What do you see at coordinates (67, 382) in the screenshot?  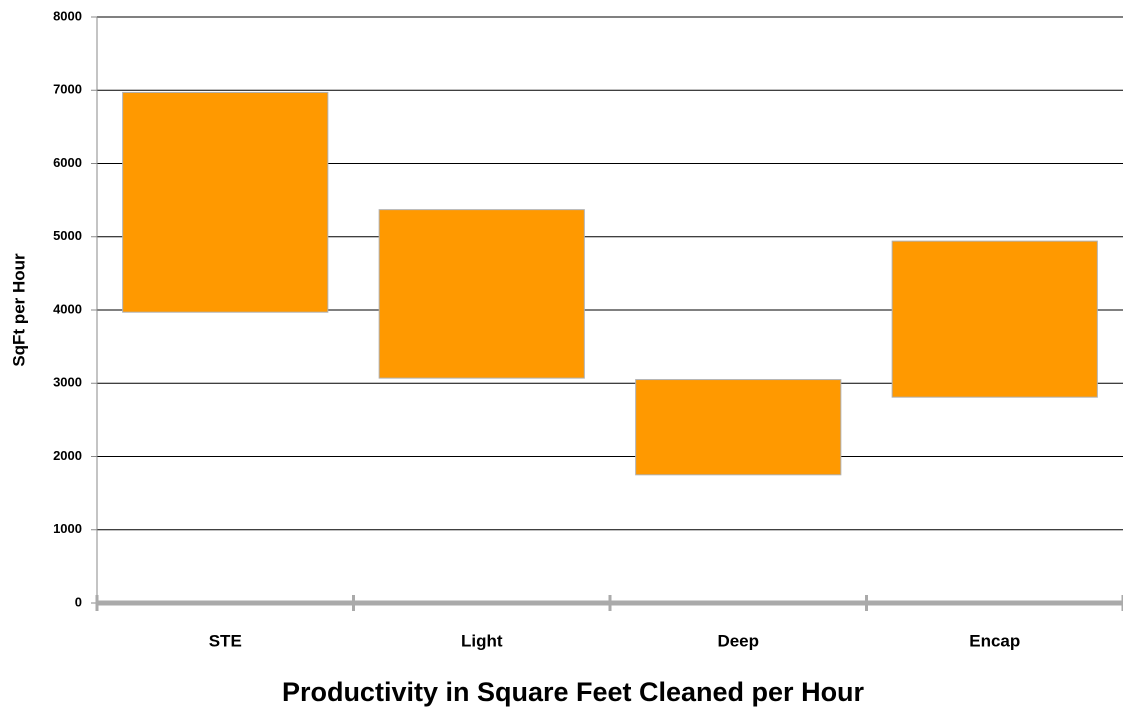 I see `y-tick-label: 3000` at bounding box center [67, 382].